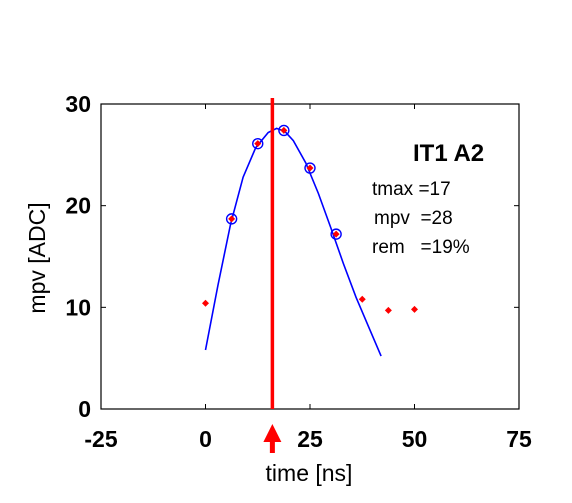 The image size is (572, 503). What do you see at coordinates (448, 153) in the screenshot?
I see `annotation-title: IT1 A2` at bounding box center [448, 153].